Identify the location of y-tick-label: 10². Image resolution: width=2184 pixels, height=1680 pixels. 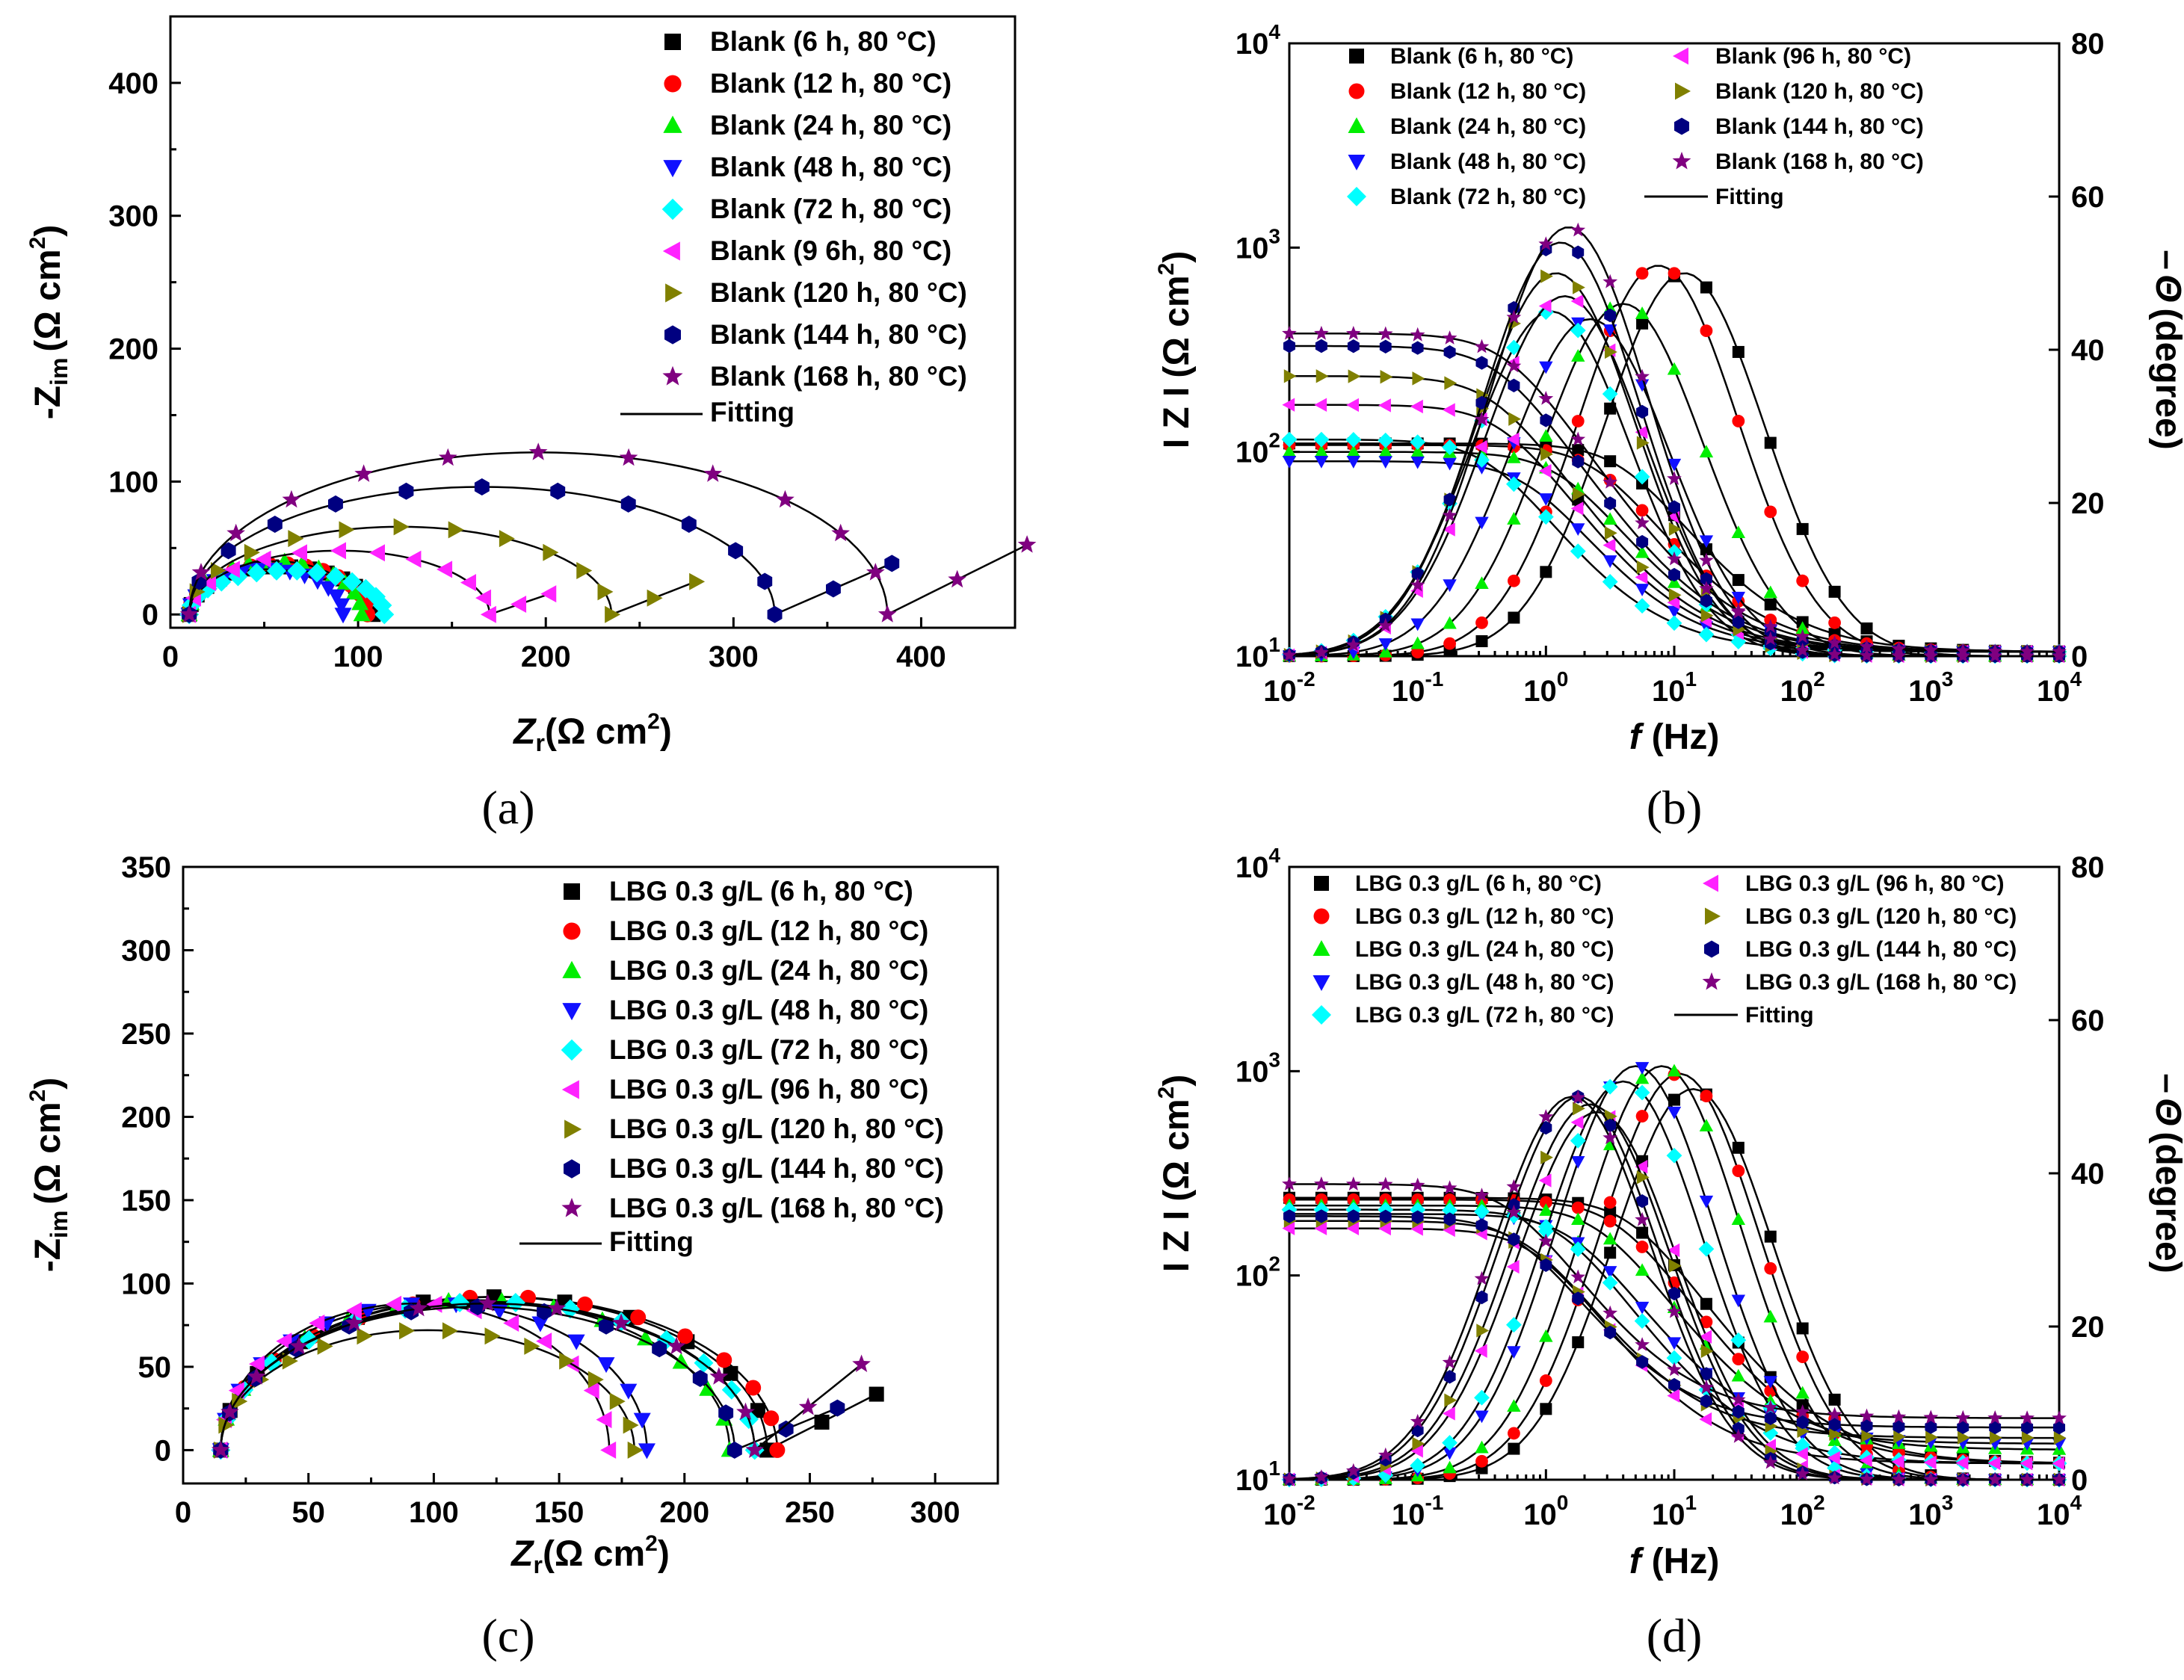
(1258, 1273).